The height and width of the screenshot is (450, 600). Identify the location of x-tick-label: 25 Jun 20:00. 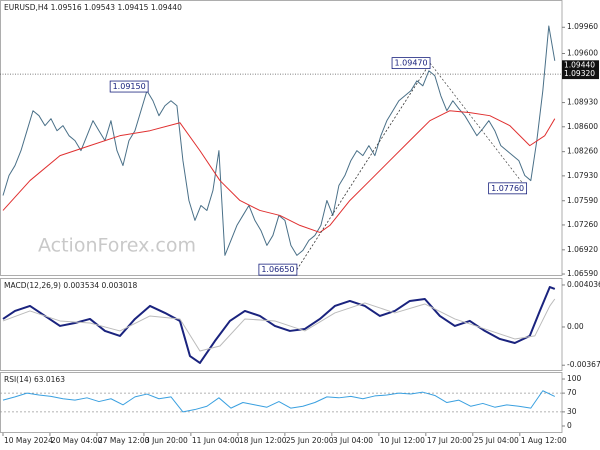
(310, 440).